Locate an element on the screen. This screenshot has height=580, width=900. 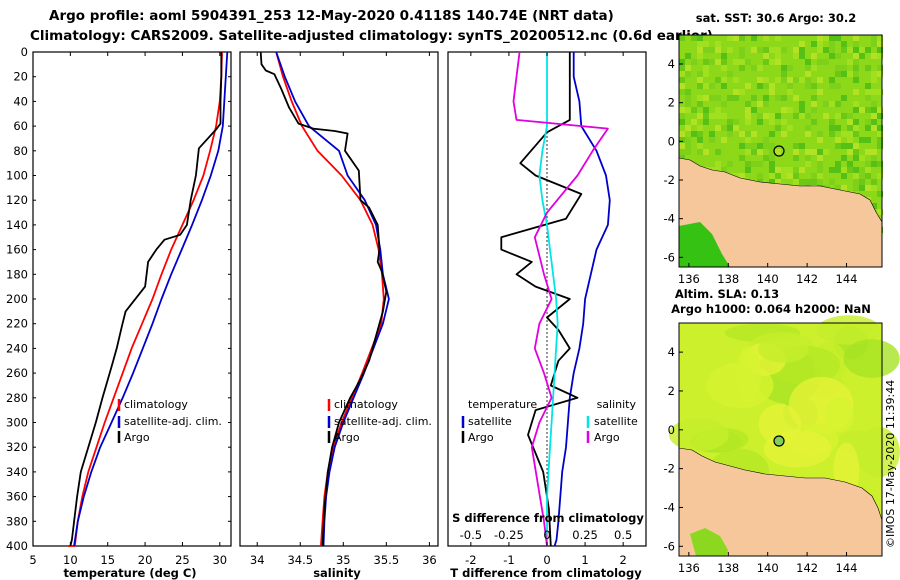
difference-legend-t-argo: Argo is located at coordinates (481, 437).